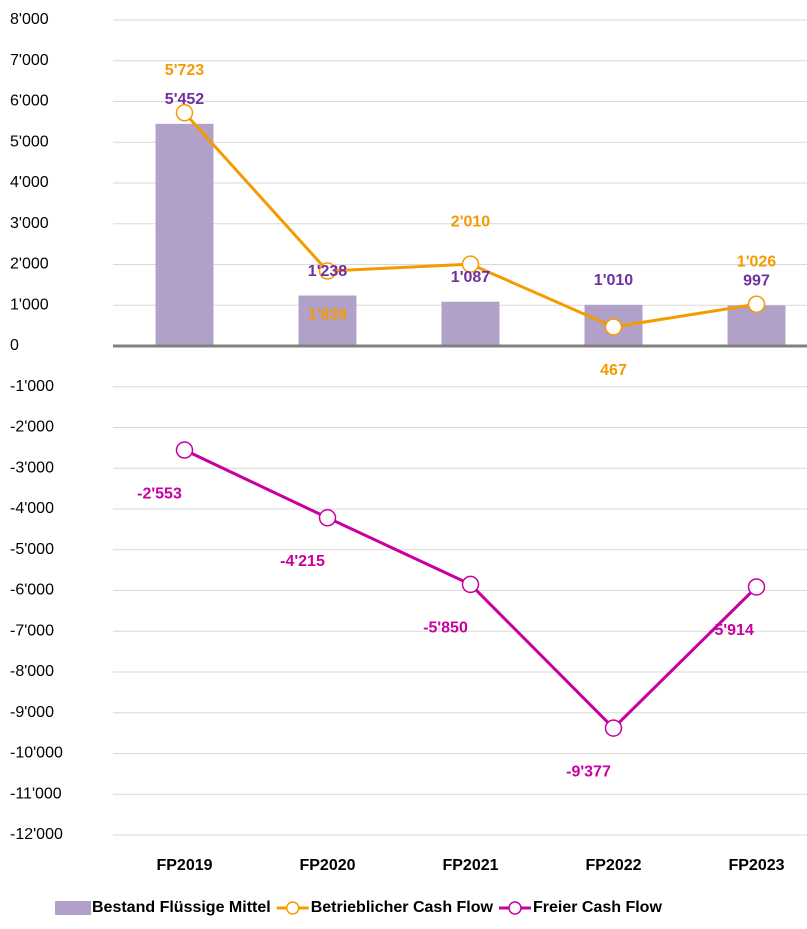 The image size is (807, 929). Describe the element at coordinates (29, 19) in the screenshot. I see `y-tick-label: 8'000` at that location.